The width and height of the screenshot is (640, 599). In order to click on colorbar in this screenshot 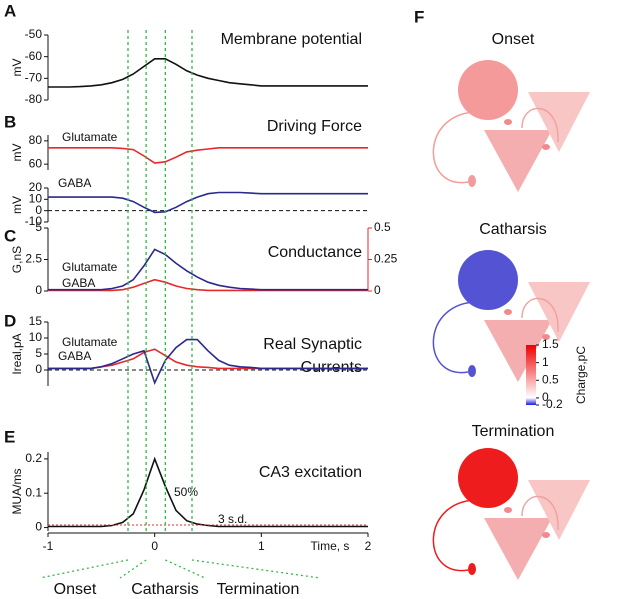, I will do `click(531, 375)`.